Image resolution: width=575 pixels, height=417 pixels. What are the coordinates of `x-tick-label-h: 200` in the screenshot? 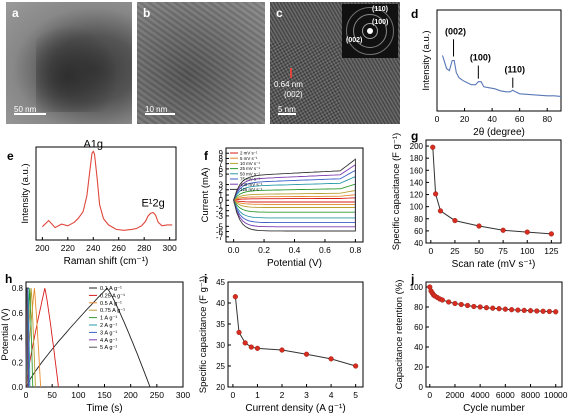 It's located at (131, 395).